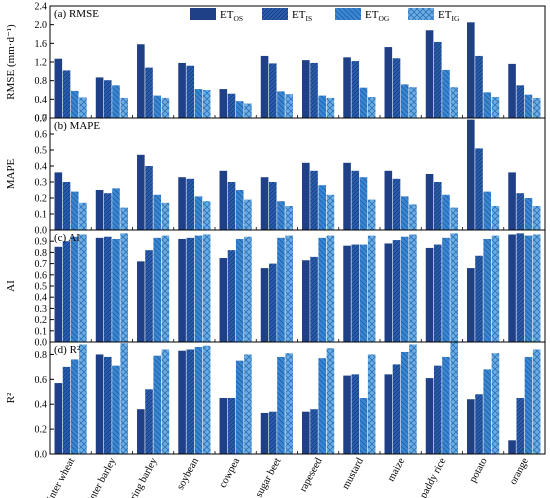  What do you see at coordinates (41, 7) in the screenshot?
I see `y-tick-label: 2.4` at bounding box center [41, 7].